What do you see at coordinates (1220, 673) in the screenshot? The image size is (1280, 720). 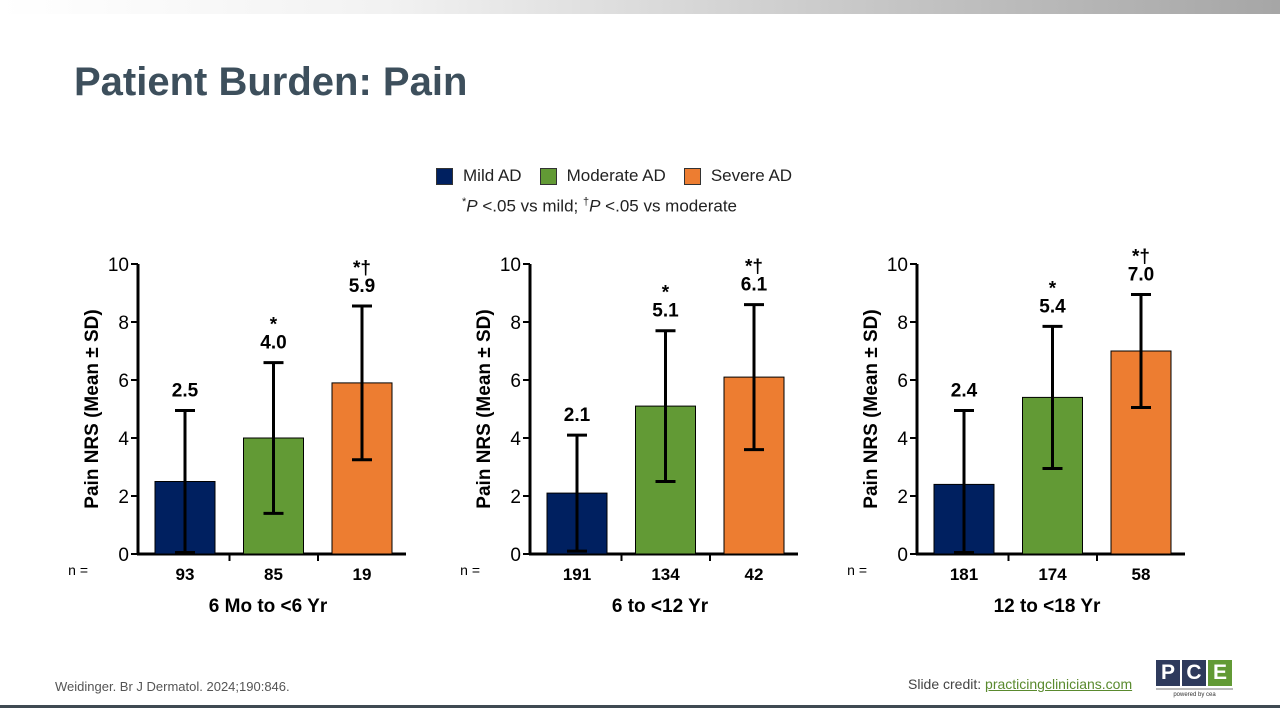 I see `logo-letter: E` at bounding box center [1220, 673].